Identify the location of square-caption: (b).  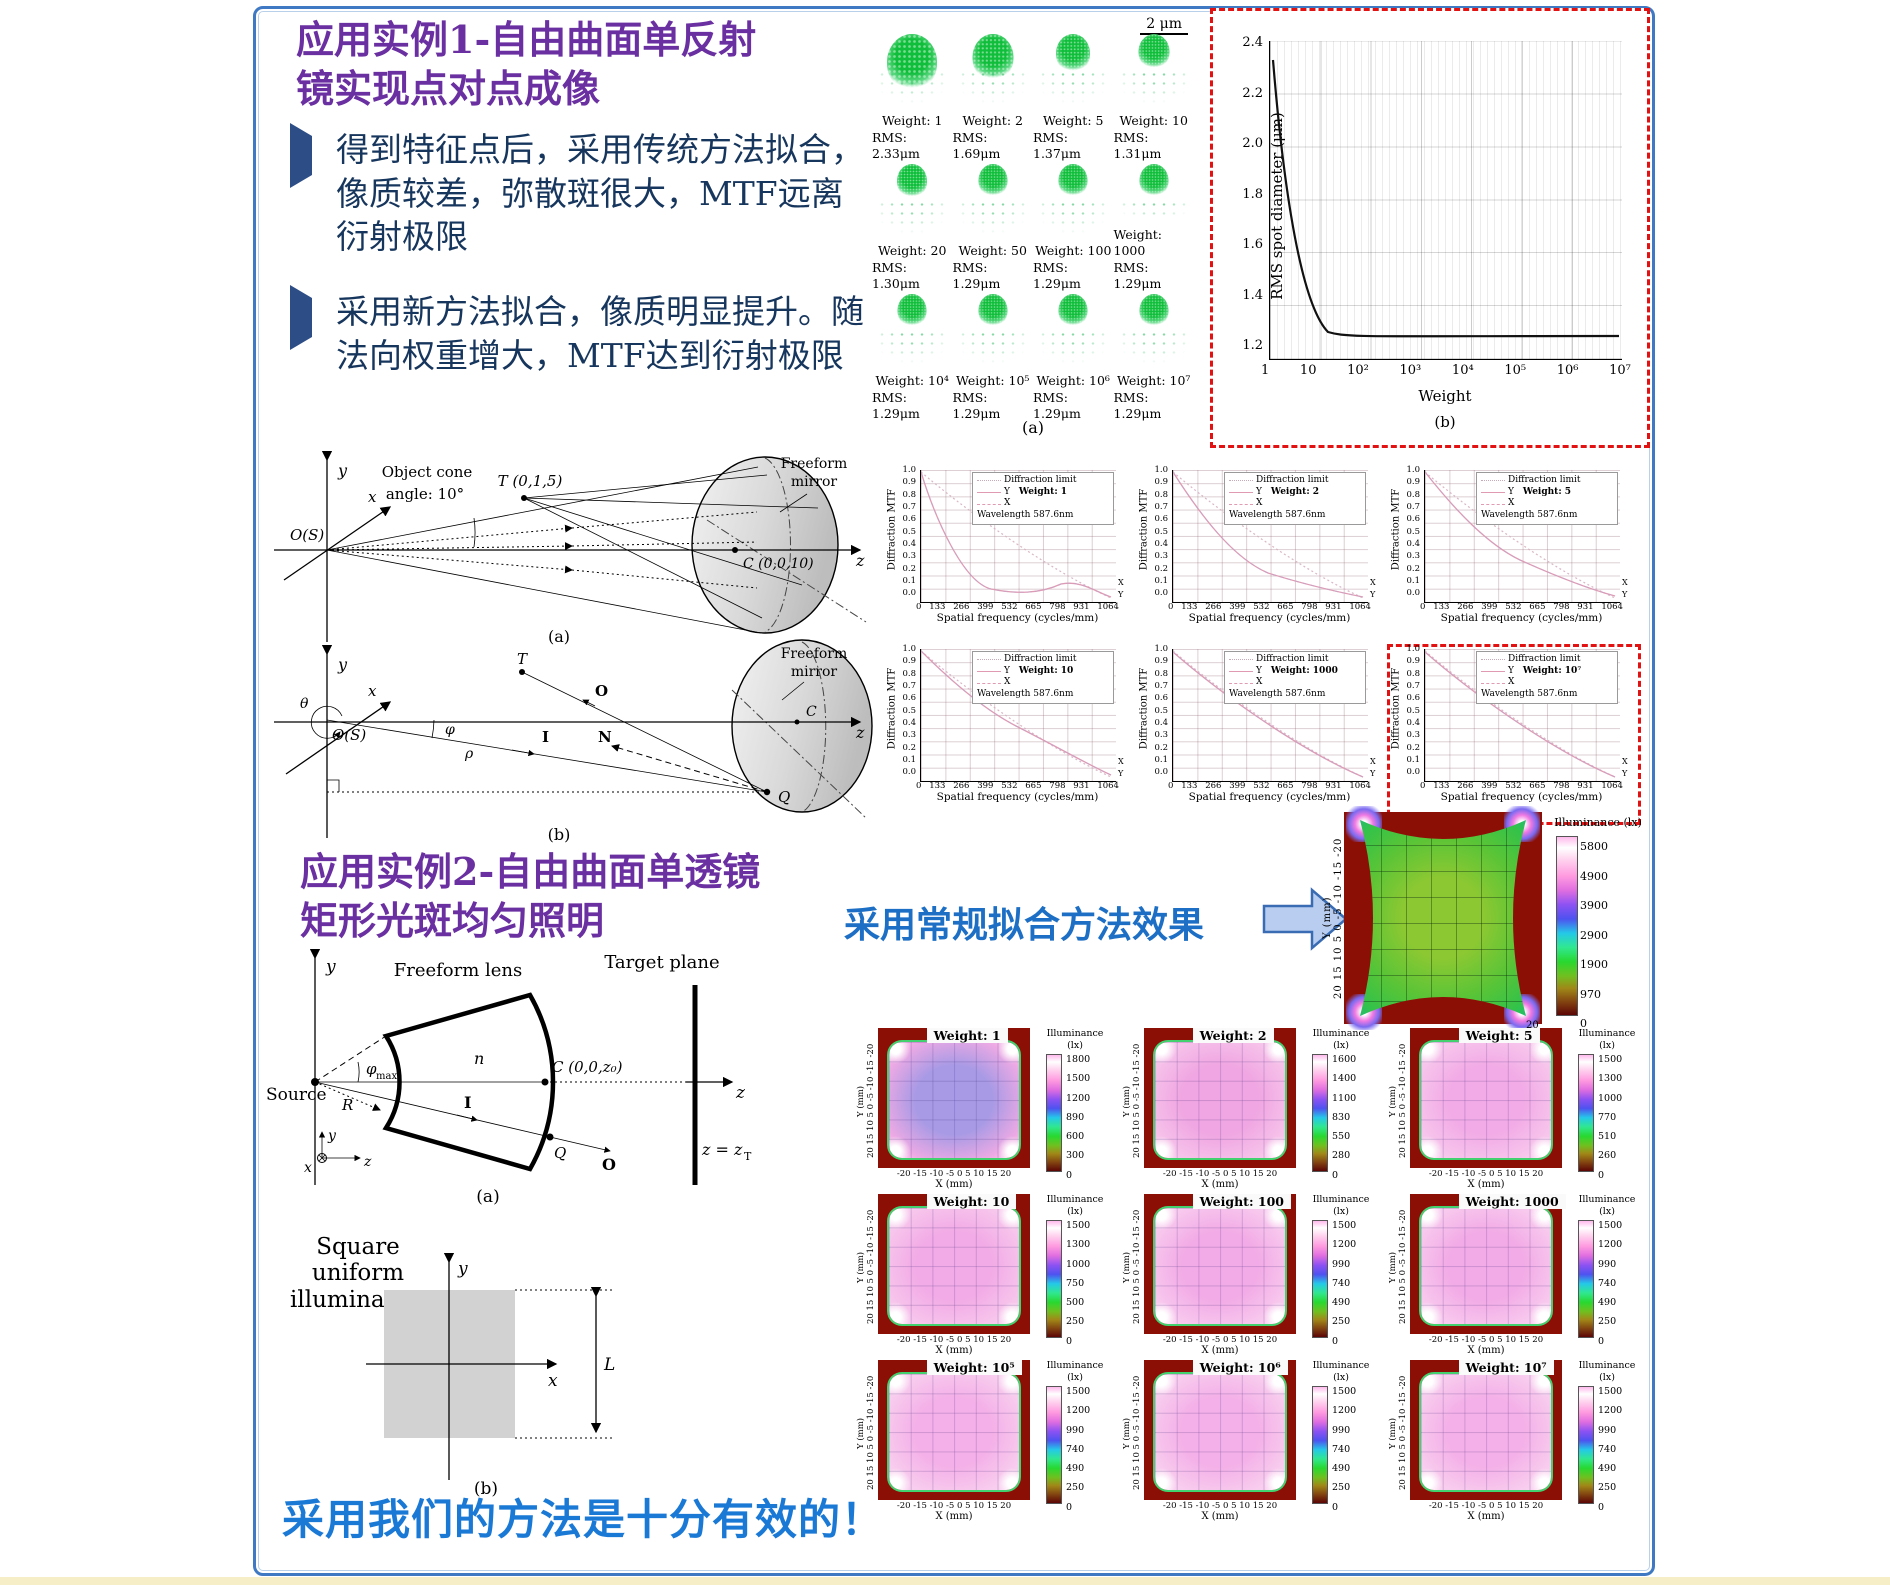
(486, 1489).